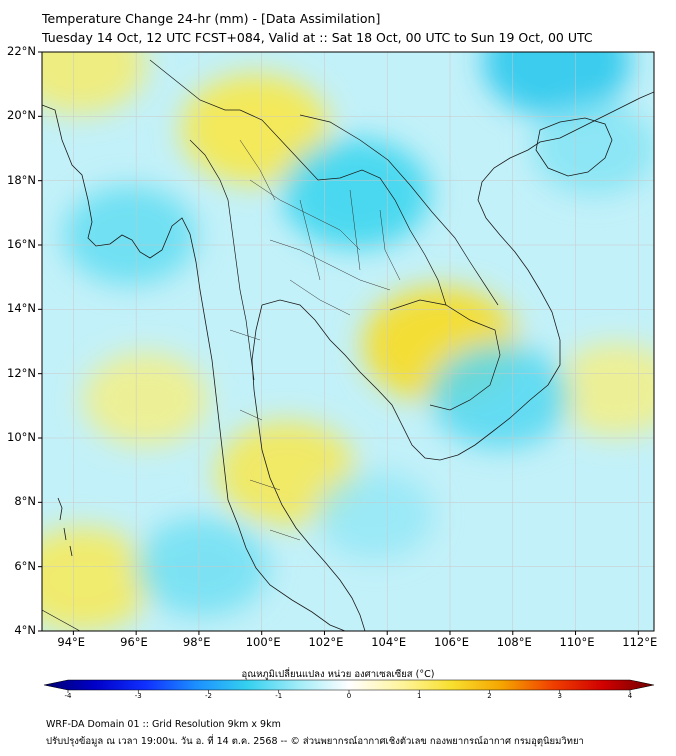  Describe the element at coordinates (574, 147) in the screenshot. I see `hainan-island` at that location.